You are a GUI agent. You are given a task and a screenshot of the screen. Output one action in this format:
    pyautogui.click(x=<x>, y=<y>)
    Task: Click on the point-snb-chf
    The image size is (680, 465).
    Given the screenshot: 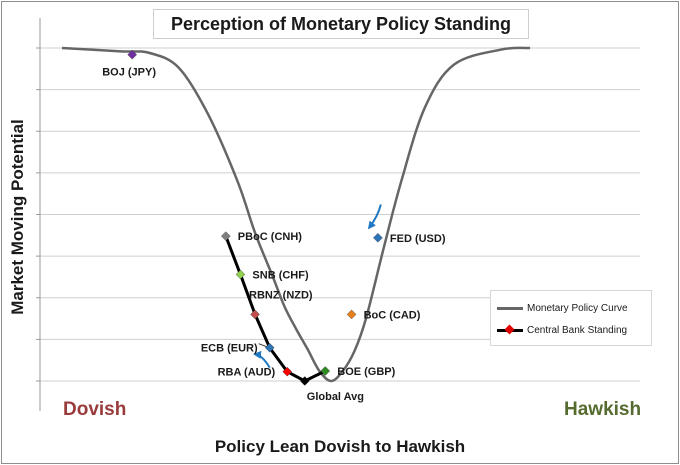 What is the action you would take?
    pyautogui.click(x=240, y=274)
    